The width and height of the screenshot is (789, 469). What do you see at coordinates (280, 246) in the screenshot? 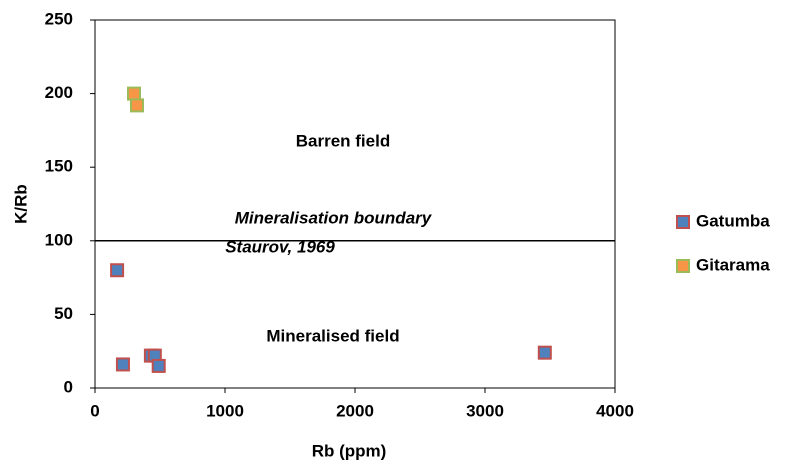
I see `annotation: Staurov, 1969` at bounding box center [280, 246].